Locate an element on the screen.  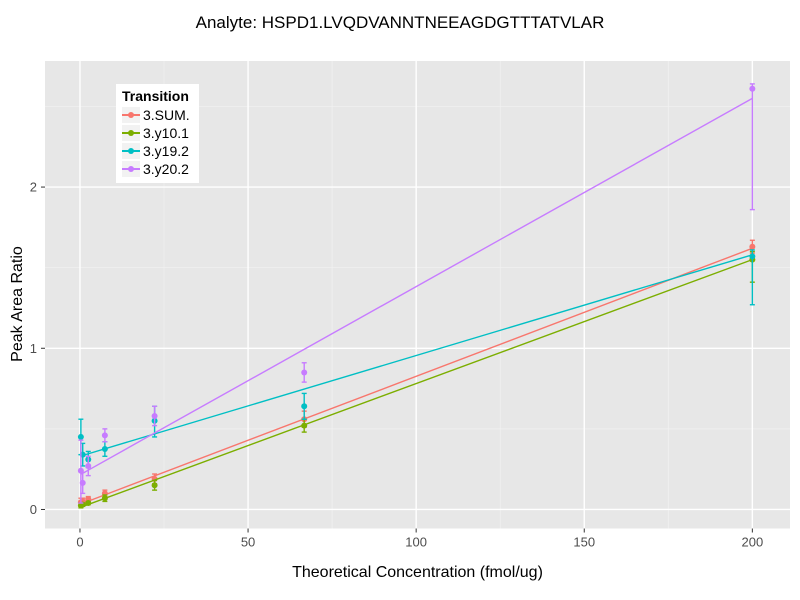
legend-item: 3.y19.2 is located at coordinates (156, 151).